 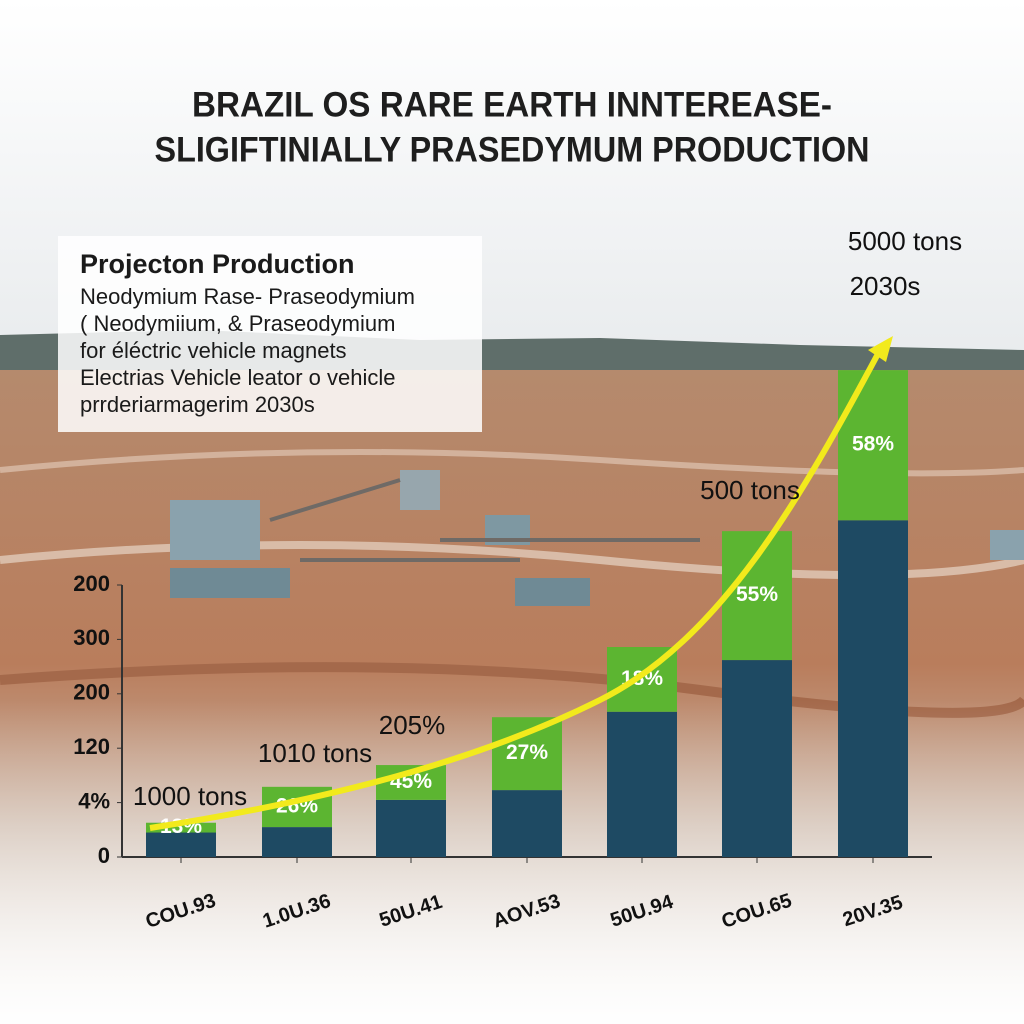 I want to click on info-line: ( Neodymiium, & Praseodymium, so click(x=237, y=323).